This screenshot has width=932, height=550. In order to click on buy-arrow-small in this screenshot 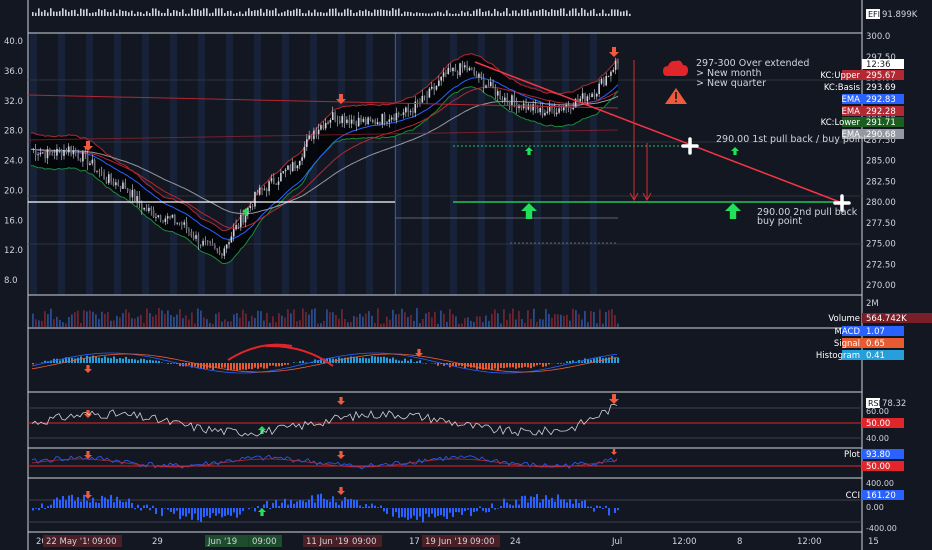, I will do `click(246, 212)`.